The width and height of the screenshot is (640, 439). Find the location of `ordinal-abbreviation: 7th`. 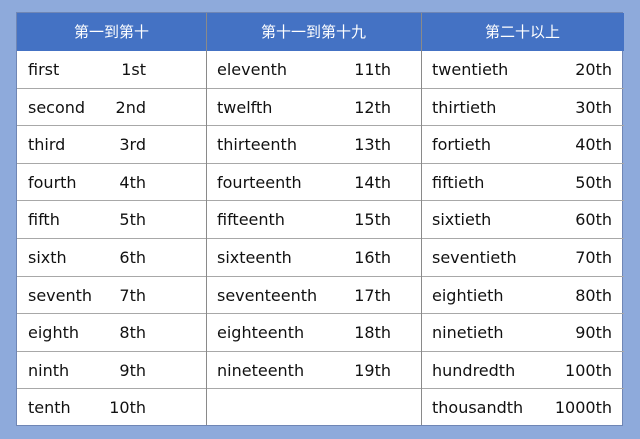

ordinal-abbreviation: 7th is located at coordinates (132, 295).